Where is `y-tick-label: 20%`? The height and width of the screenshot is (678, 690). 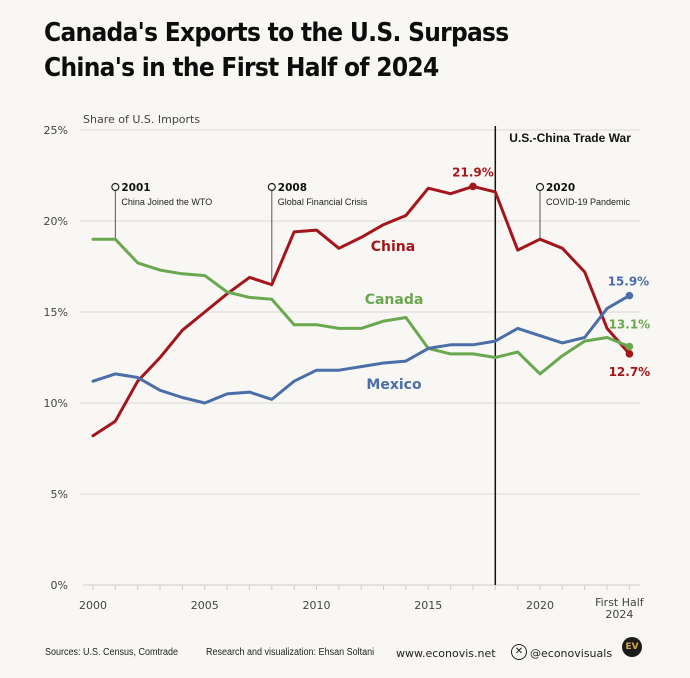
y-tick-label: 20% is located at coordinates (56, 221).